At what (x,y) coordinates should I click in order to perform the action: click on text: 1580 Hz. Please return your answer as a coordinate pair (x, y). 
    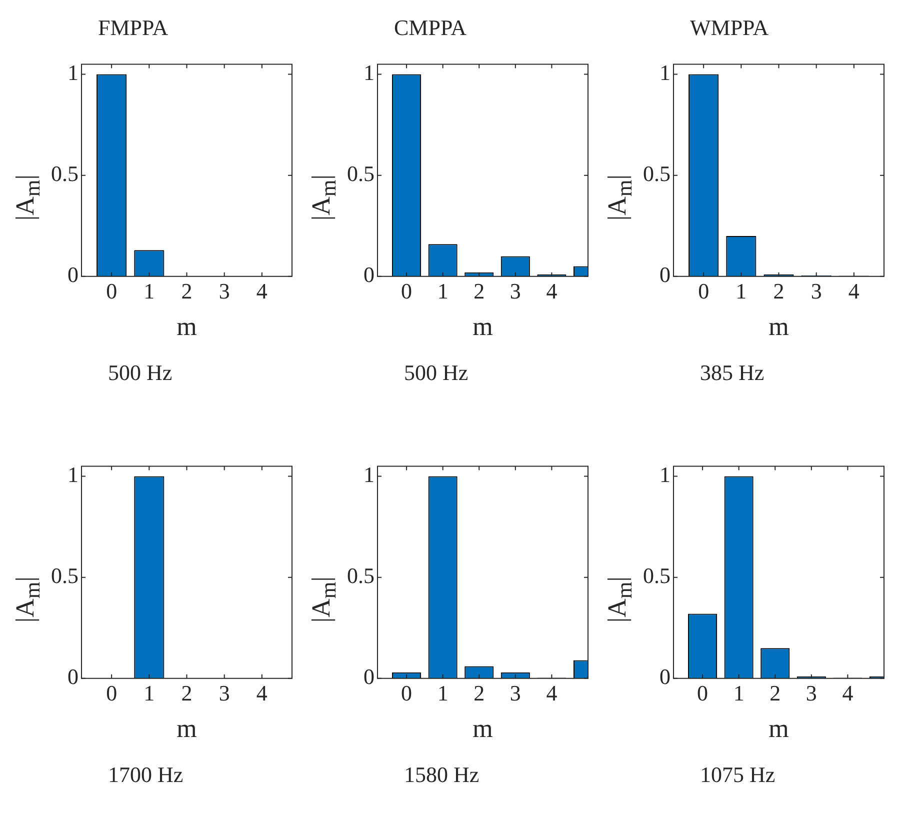
    Looking at the image, I should click on (442, 775).